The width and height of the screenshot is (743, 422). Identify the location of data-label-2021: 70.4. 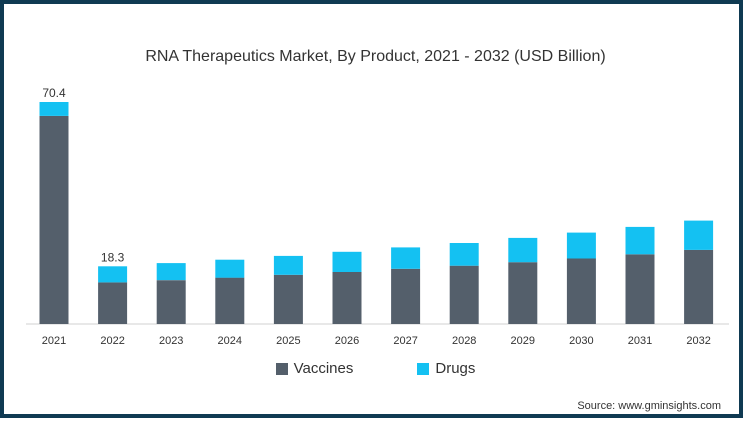
(54, 93).